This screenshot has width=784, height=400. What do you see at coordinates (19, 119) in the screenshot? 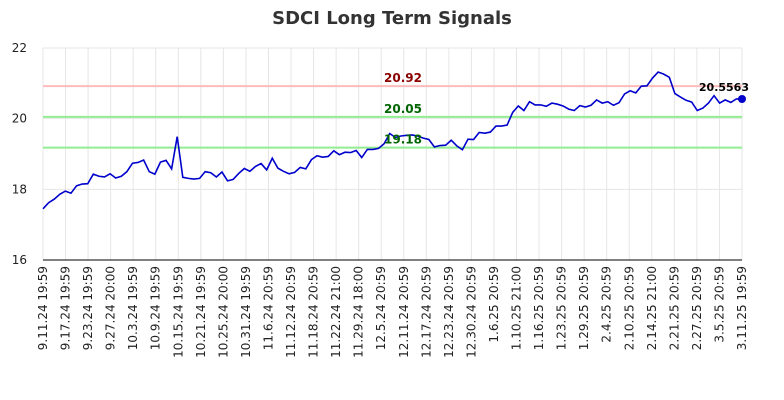
I see `y-tick-label: 20` at bounding box center [19, 119].